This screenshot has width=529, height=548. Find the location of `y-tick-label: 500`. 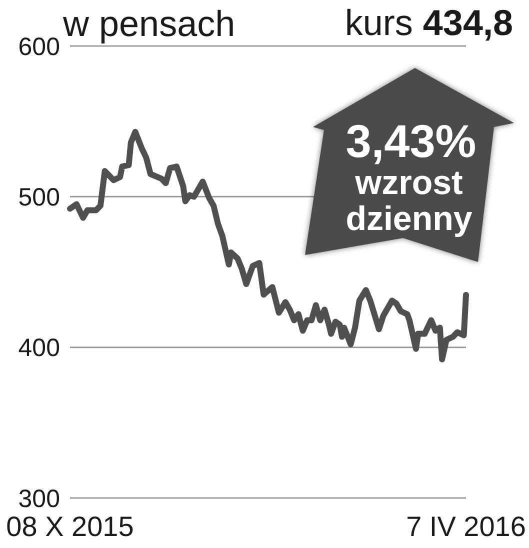

y-tick-label: 500 is located at coordinates (39, 197).